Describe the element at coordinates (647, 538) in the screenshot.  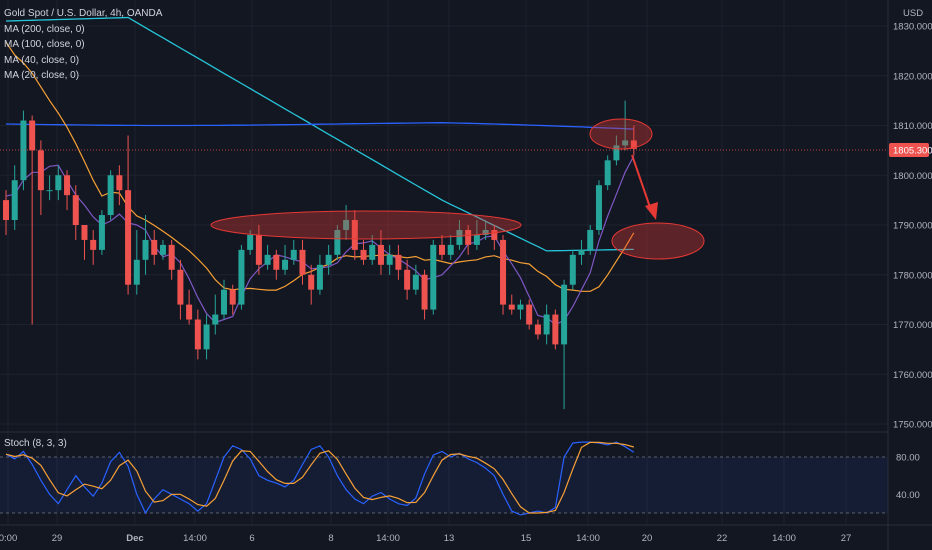
I see `time-tick-label: 20` at that location.